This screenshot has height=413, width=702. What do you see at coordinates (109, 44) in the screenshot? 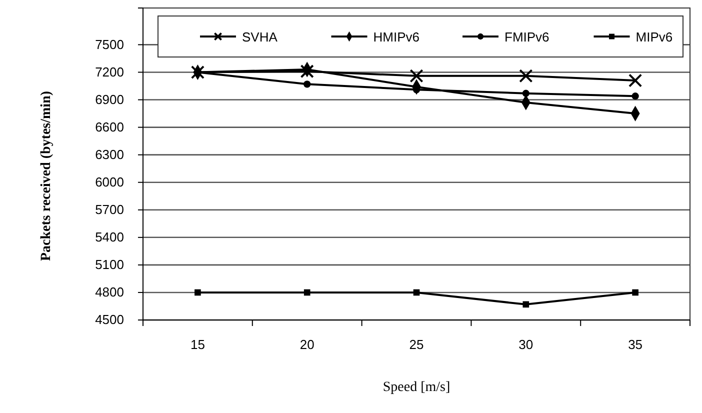
I see `y-tick-label: 7500` at bounding box center [109, 44].